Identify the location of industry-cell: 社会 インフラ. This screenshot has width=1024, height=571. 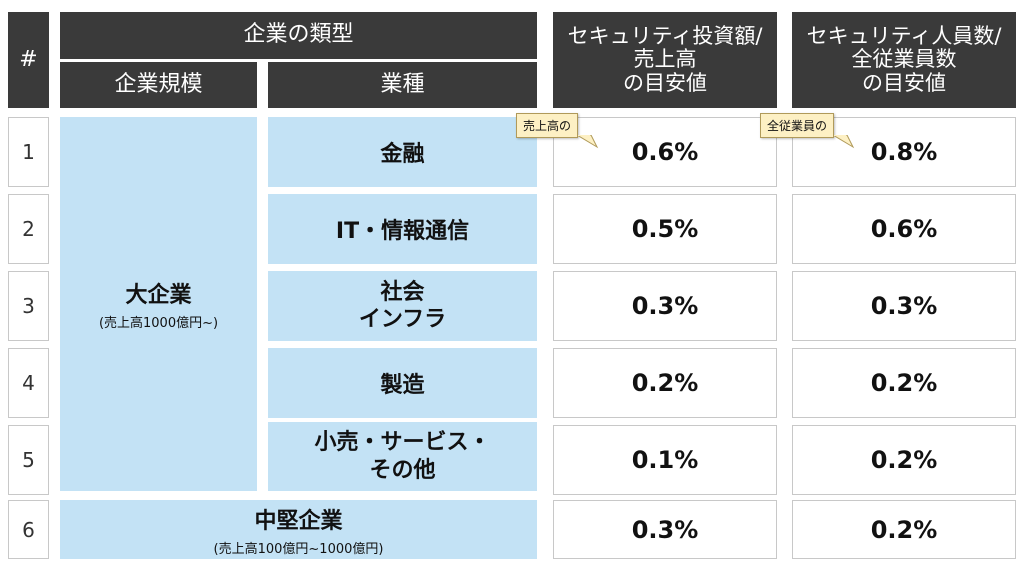
(402, 306).